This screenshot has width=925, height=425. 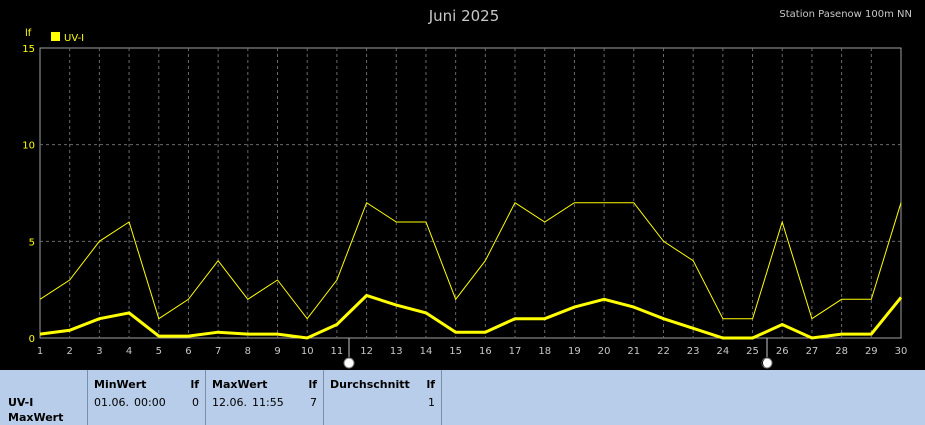 What do you see at coordinates (426, 351) in the screenshot?
I see `x-tick-label: 14` at bounding box center [426, 351].